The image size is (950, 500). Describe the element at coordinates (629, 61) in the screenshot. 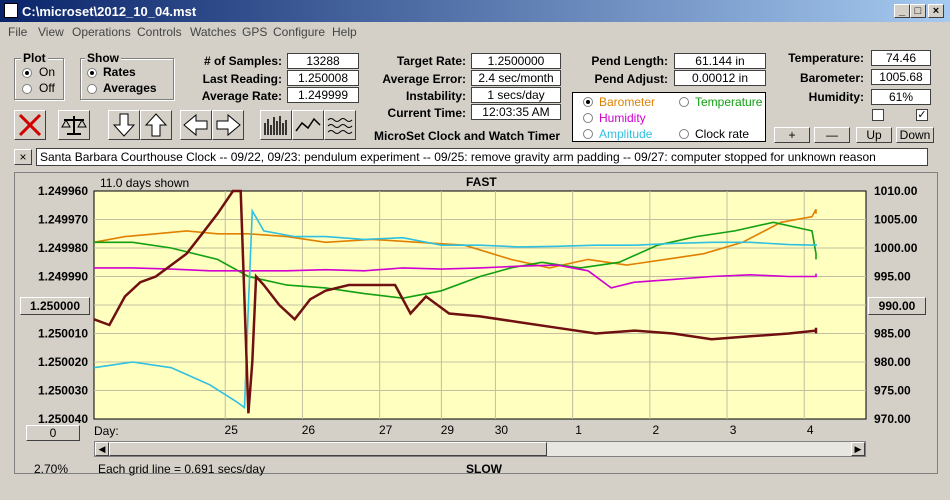

I see `pend-length-label: Pend Length:` at that location.